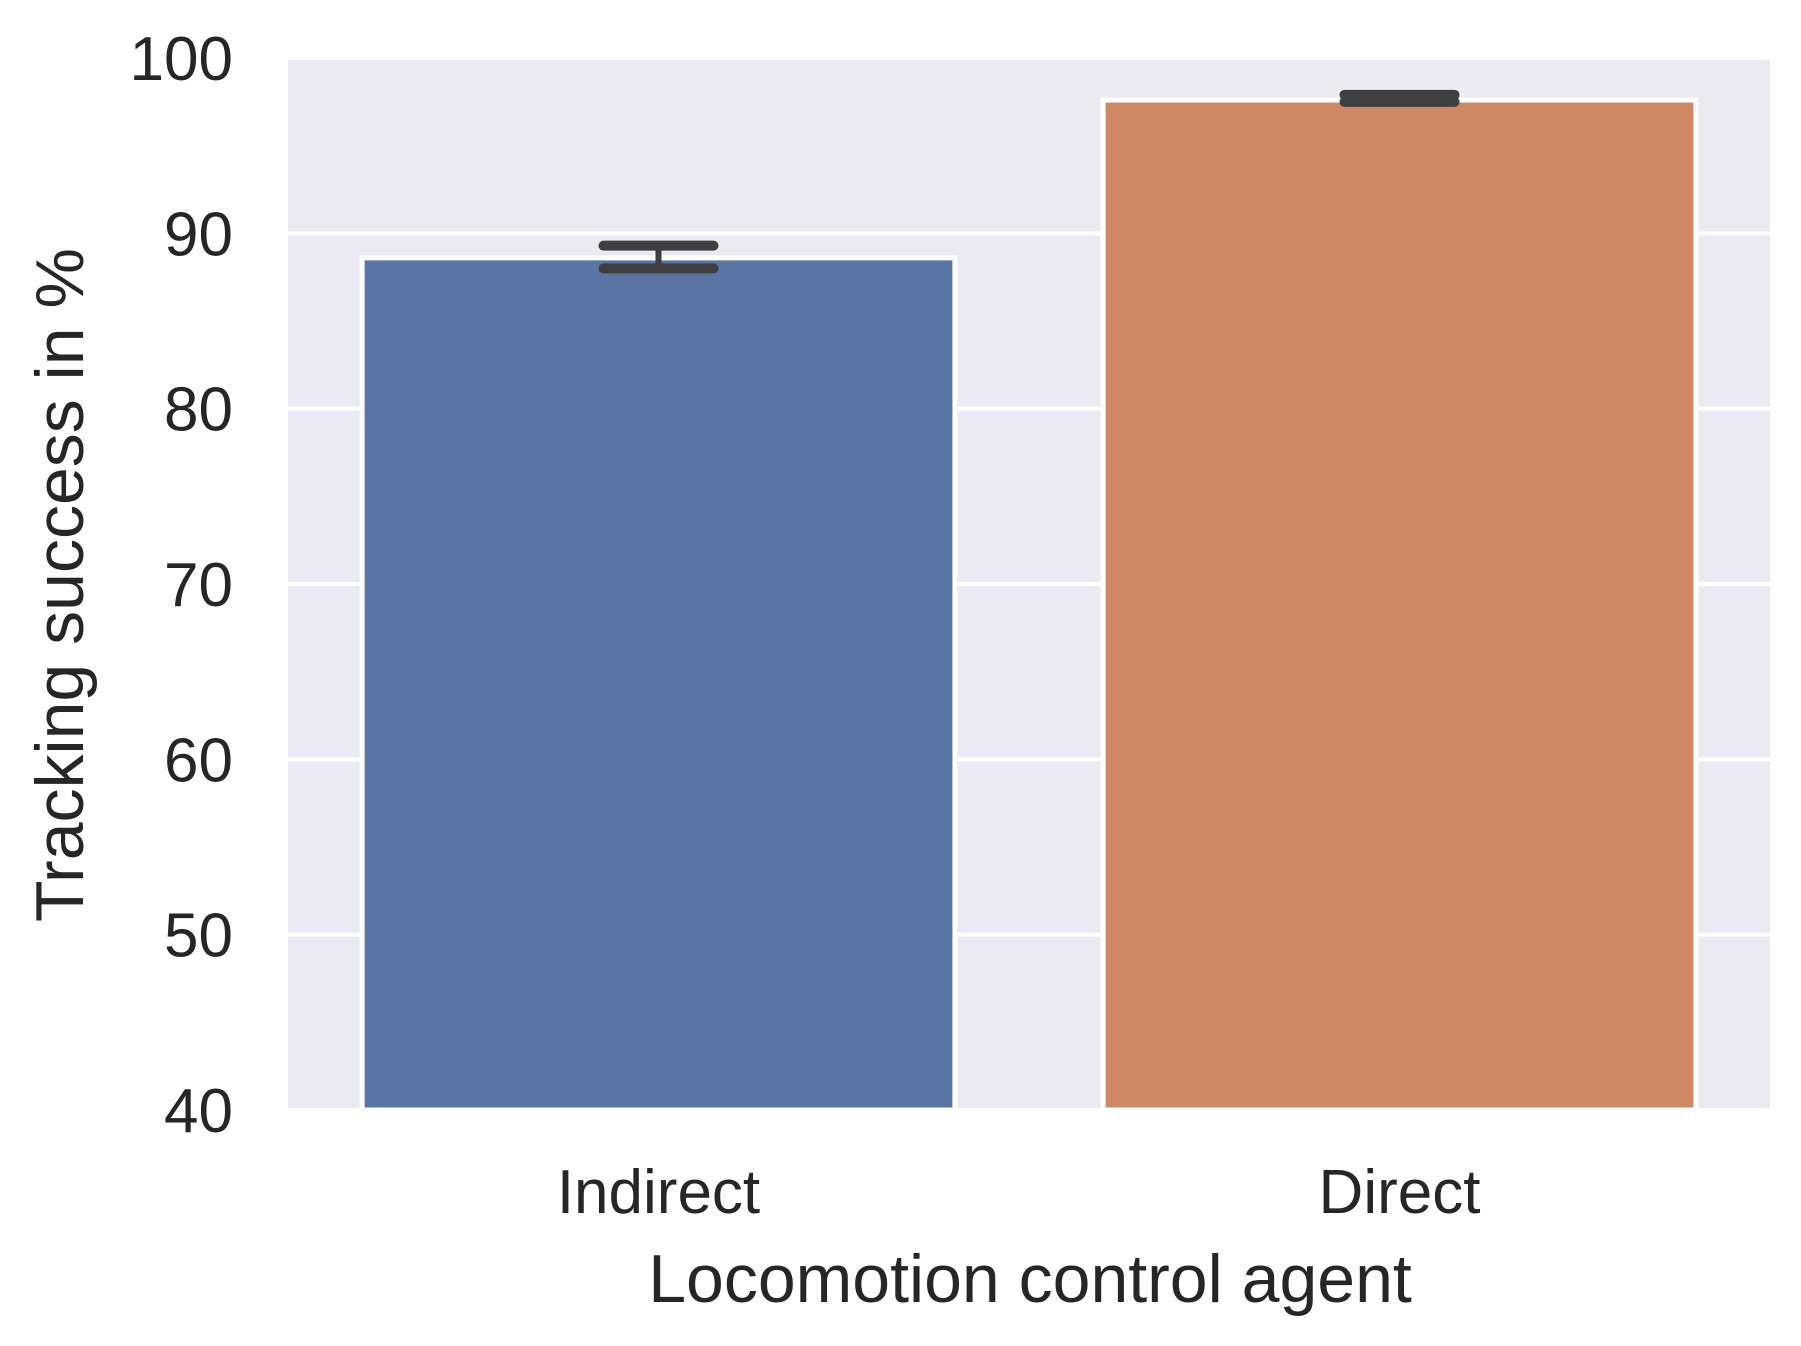 Image resolution: width=1801 pixels, height=1346 pixels. Describe the element at coordinates (198, 410) in the screenshot. I see `y-tick-label: 80` at that location.